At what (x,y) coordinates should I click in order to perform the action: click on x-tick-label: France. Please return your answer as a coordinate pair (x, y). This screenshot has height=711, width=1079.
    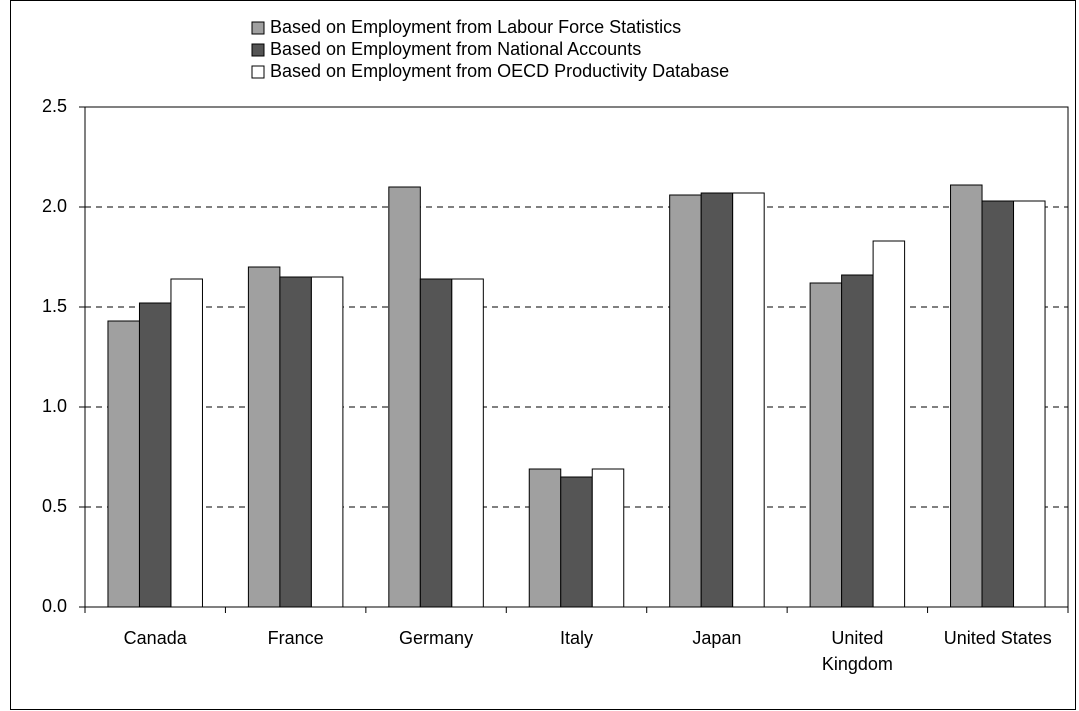
    Looking at the image, I should click on (295, 638).